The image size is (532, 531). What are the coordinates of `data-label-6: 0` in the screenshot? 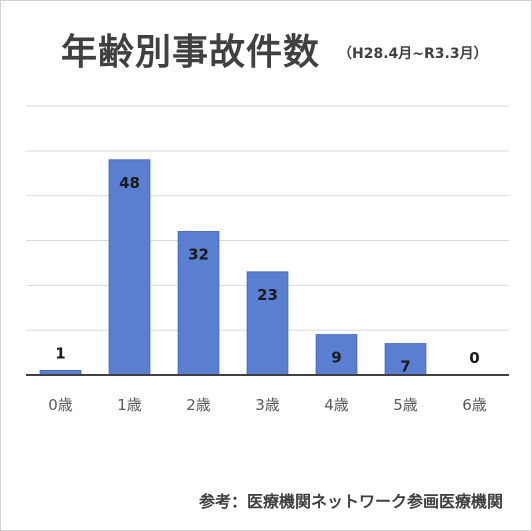 It's located at (474, 358).